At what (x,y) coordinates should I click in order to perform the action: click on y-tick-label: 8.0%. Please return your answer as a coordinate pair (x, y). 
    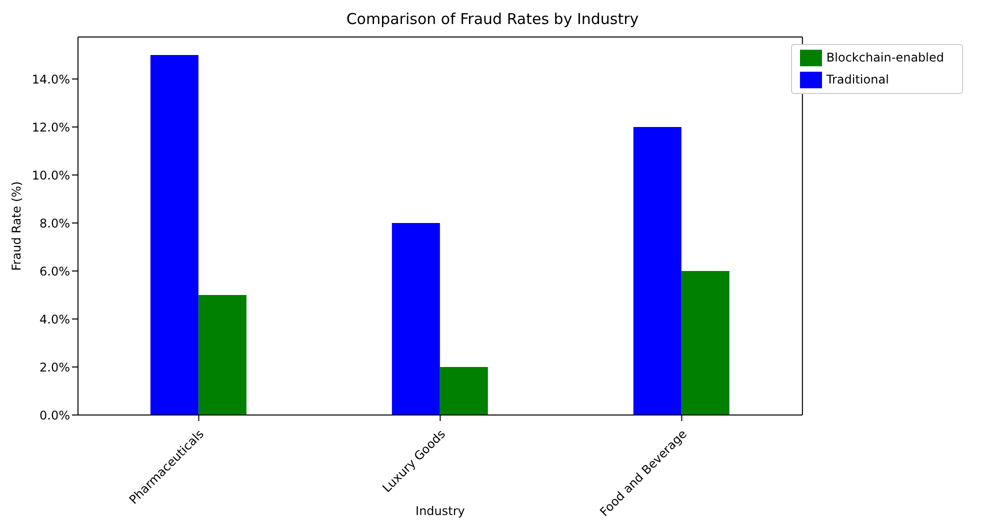
    Looking at the image, I should click on (55, 223).